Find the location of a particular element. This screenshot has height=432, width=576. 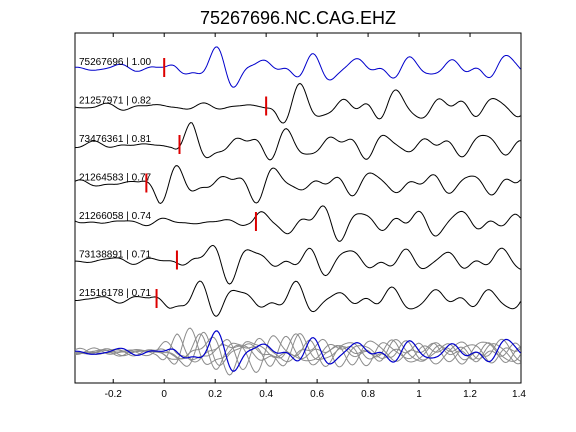

stacked-overlay is located at coordinates (297, 351).